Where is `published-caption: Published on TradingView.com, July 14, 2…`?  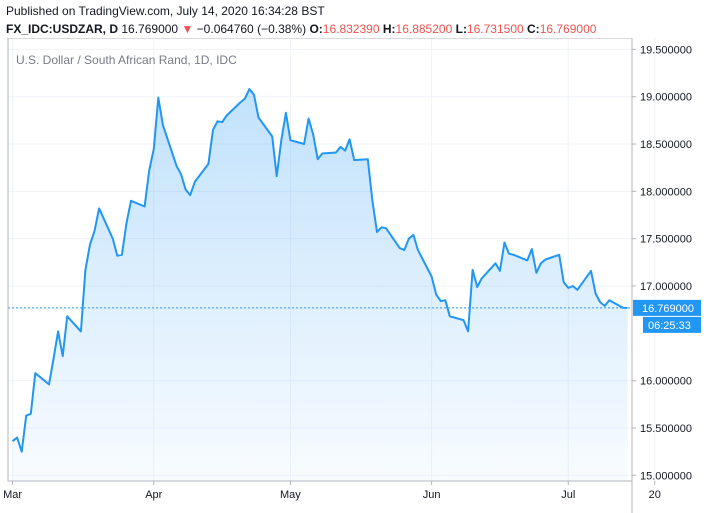
published-caption: Published on TradingView.com, July 14, 2… is located at coordinates (165, 11).